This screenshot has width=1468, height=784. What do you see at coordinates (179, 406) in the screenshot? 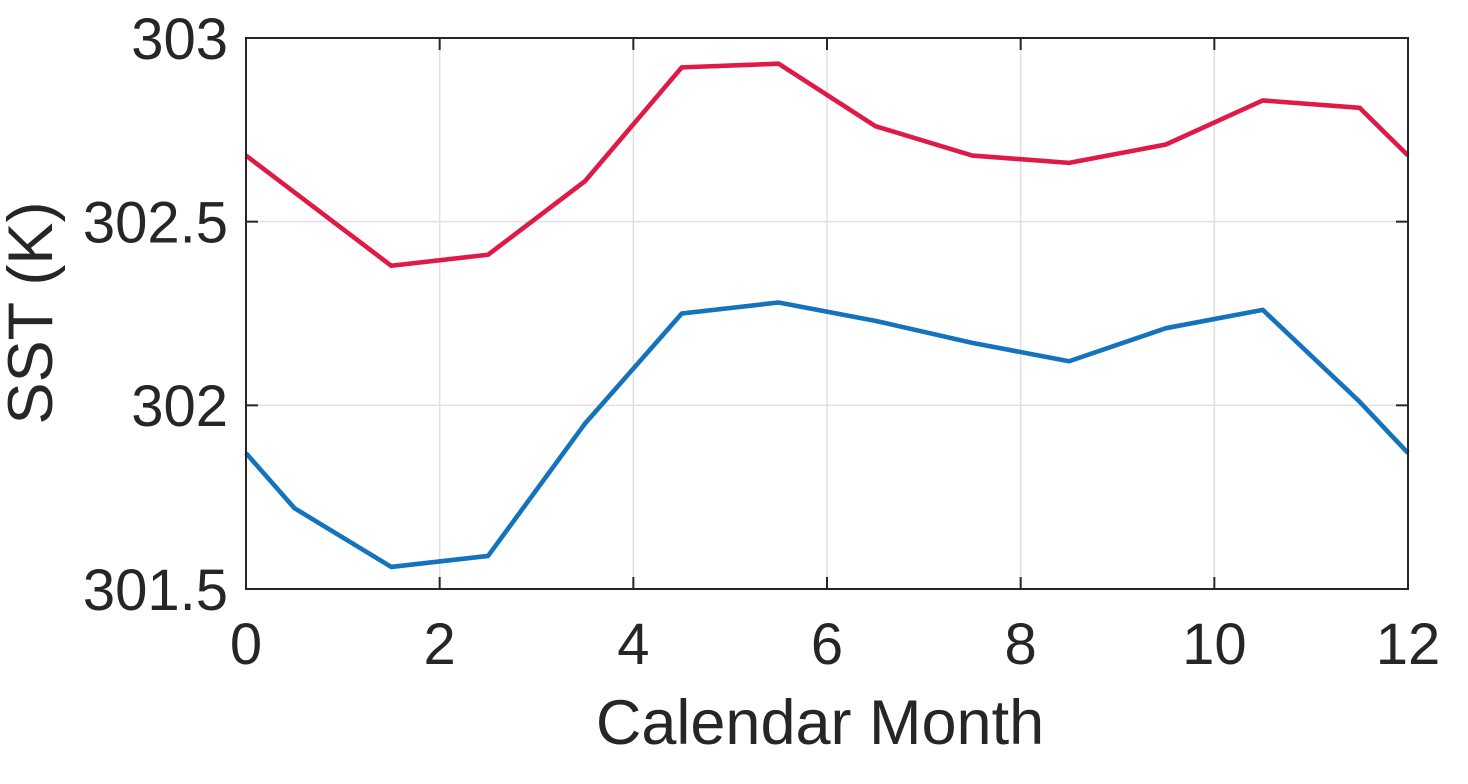
I see `y-tick-label: 302` at bounding box center [179, 406].